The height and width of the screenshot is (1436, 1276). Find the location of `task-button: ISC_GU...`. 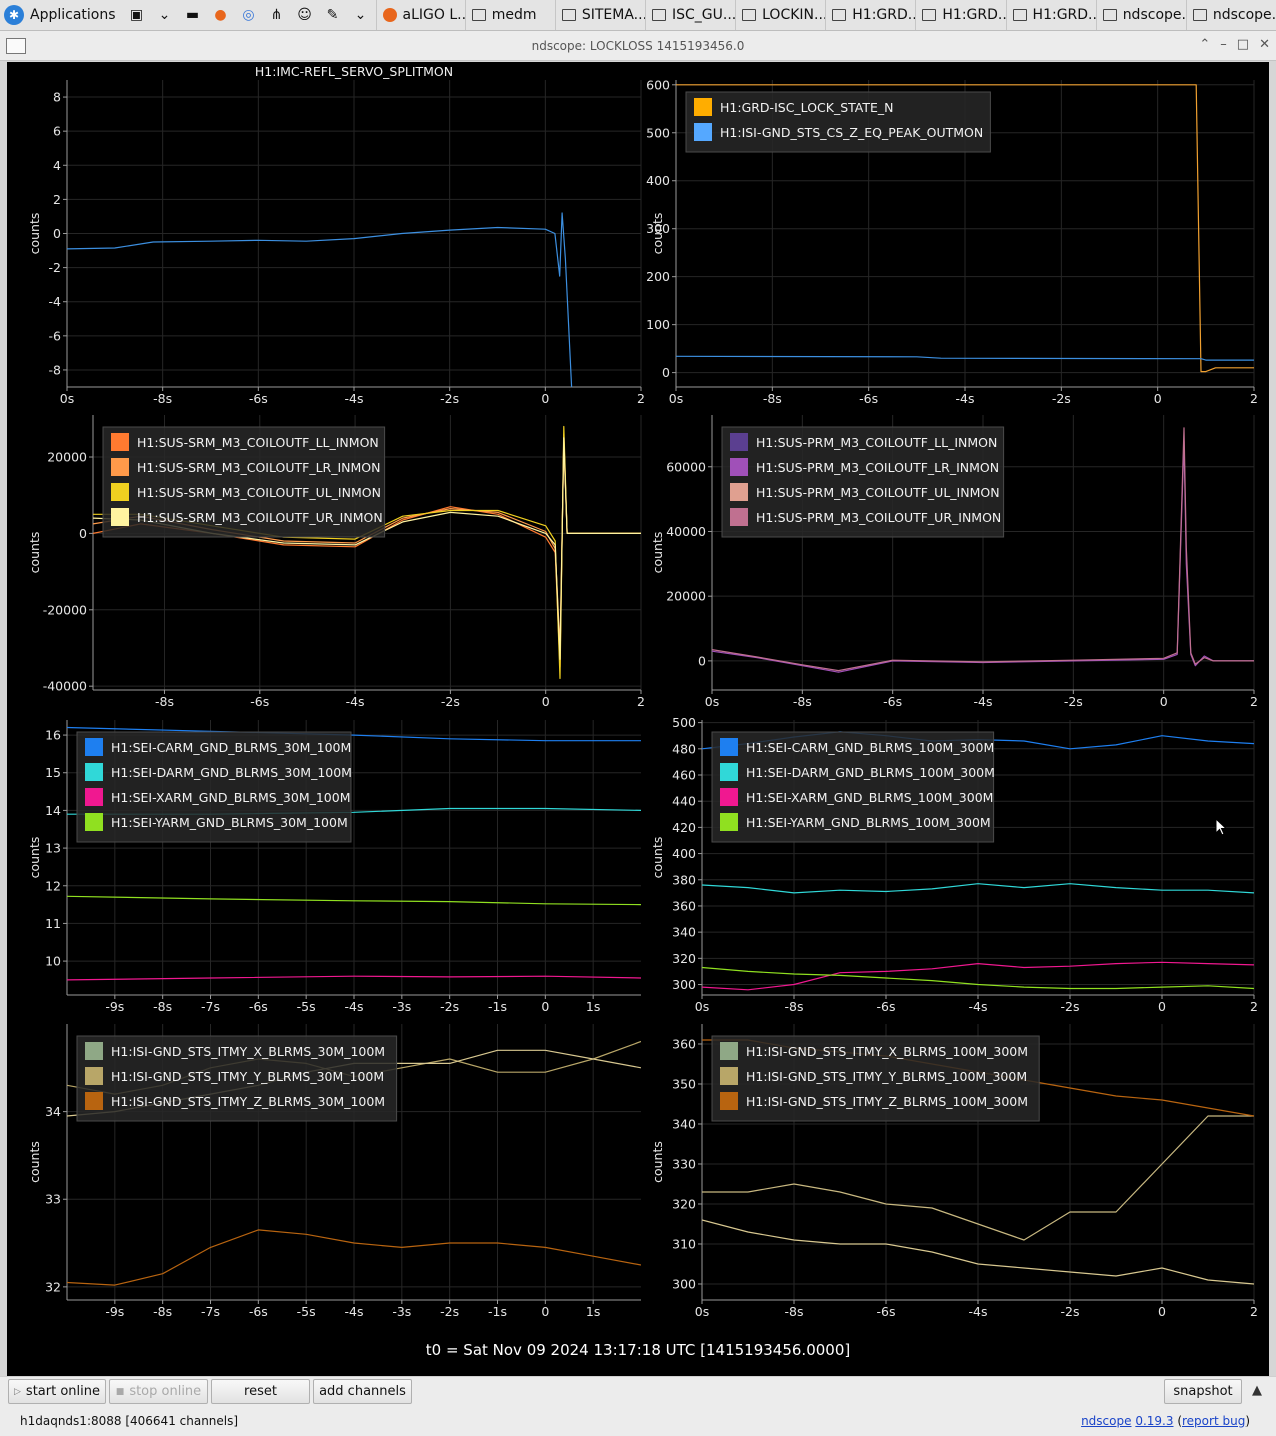

task-button: ISC_GU... is located at coordinates (690, 15).